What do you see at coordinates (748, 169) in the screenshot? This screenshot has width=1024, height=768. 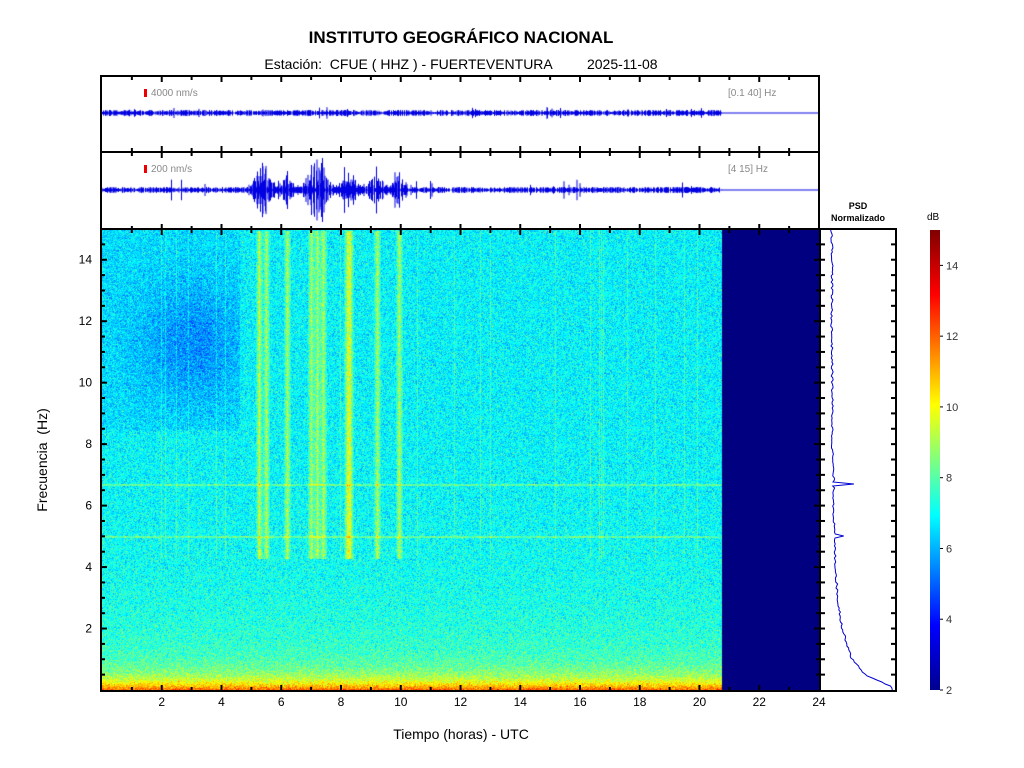 I see `filter-band-label: [4 15] Hz` at bounding box center [748, 169].